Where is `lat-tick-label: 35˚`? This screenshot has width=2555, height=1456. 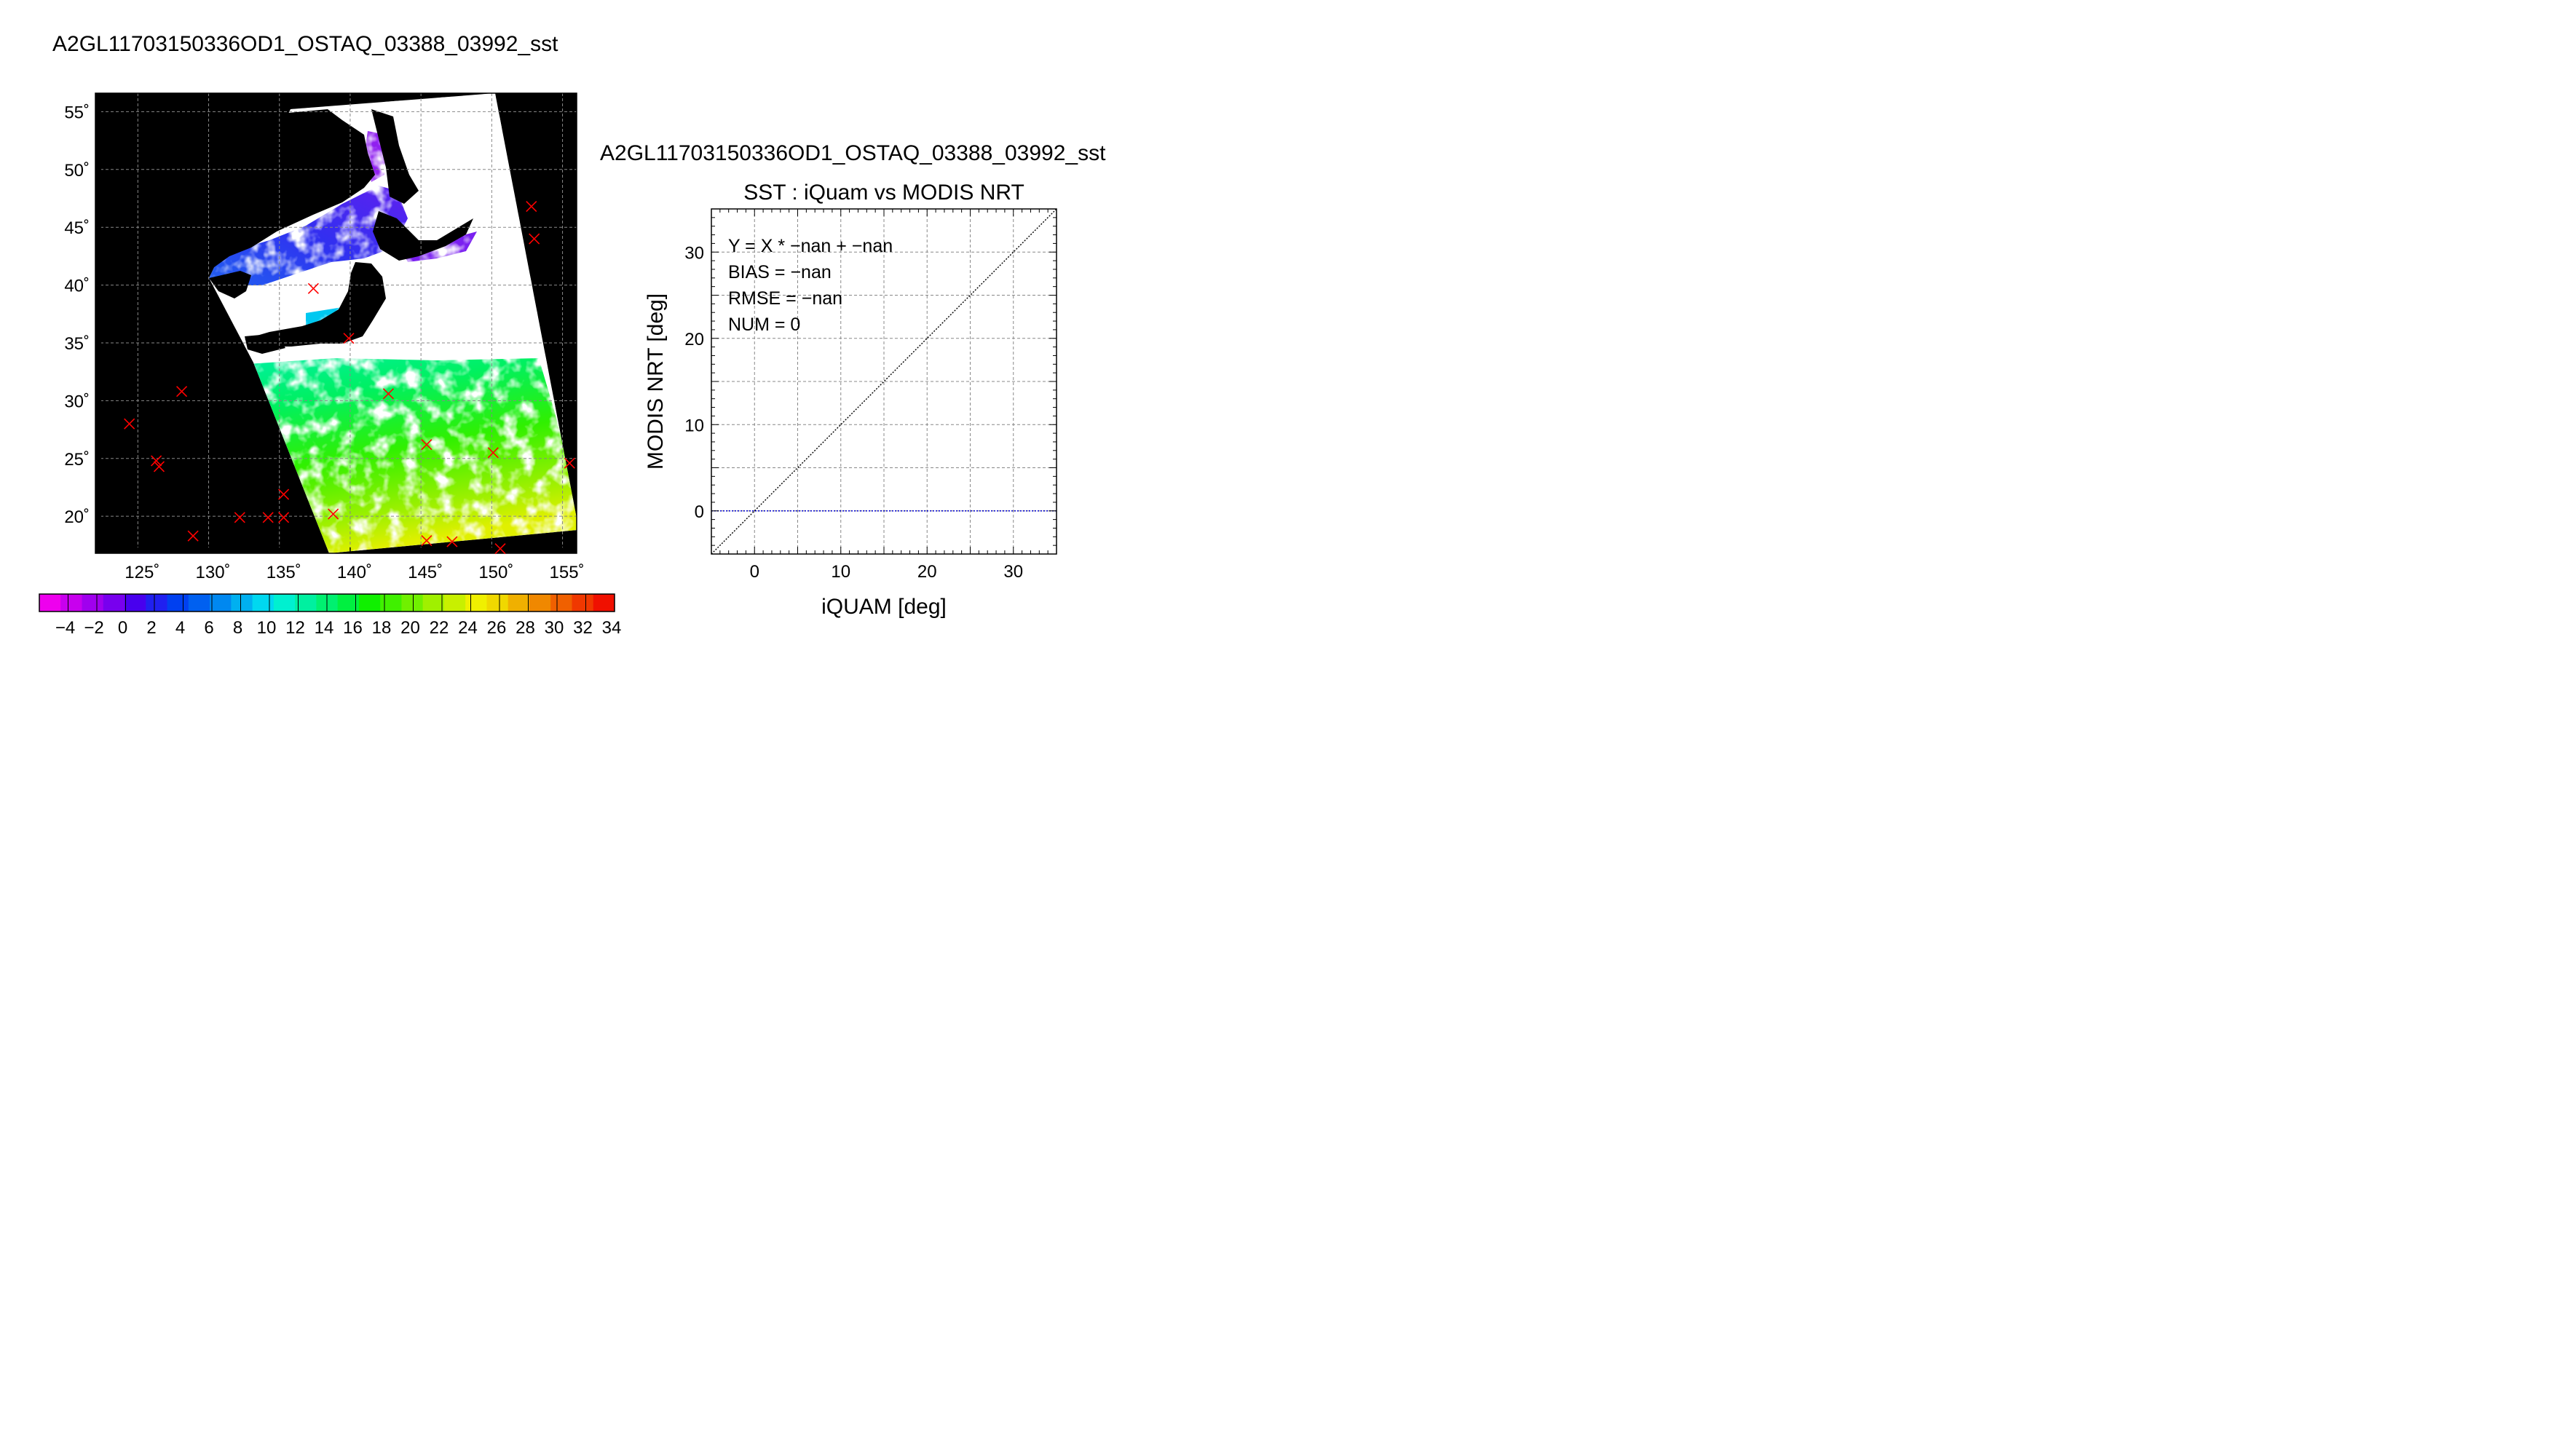
lat-tick-label: 35˚ is located at coordinates (77, 344).